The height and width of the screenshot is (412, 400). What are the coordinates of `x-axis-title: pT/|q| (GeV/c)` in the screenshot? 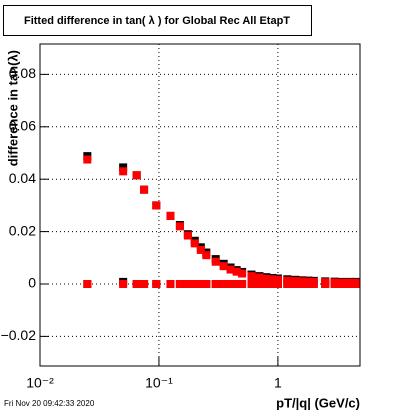 It's located at (318, 402).